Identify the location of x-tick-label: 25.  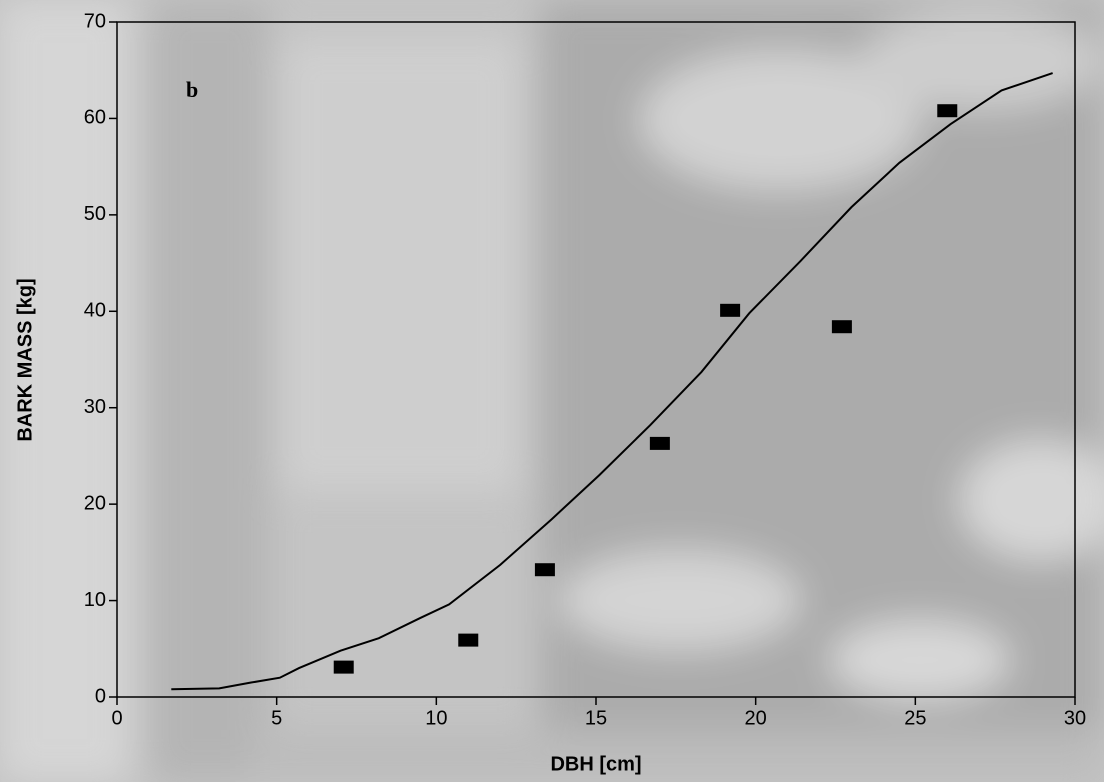
(915, 718).